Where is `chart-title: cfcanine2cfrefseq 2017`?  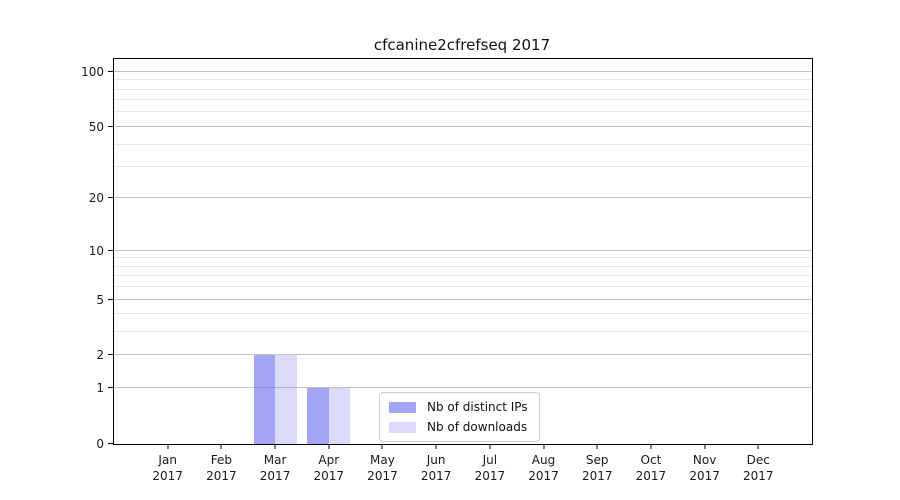 chart-title: cfcanine2cfrefseq 2017 is located at coordinates (462, 45).